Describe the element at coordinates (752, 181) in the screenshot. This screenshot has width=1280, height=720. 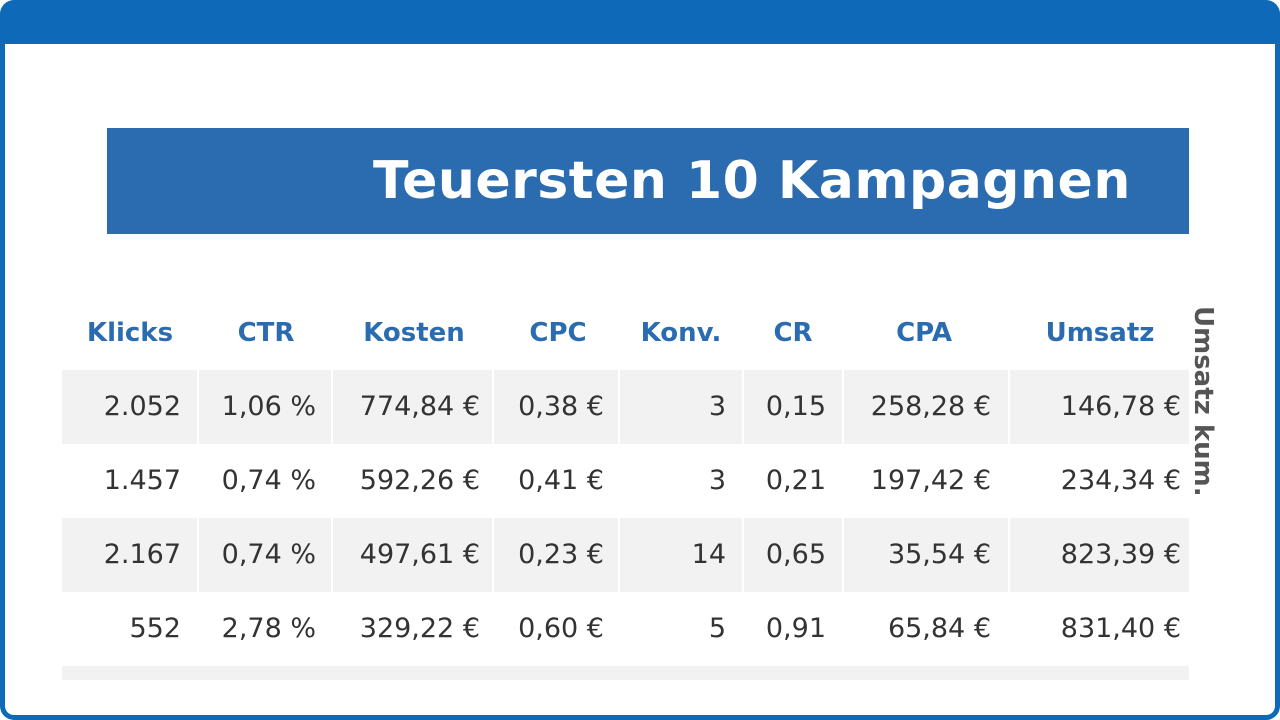
I see `page-title: Teuersten 10 Kampagnen` at that location.